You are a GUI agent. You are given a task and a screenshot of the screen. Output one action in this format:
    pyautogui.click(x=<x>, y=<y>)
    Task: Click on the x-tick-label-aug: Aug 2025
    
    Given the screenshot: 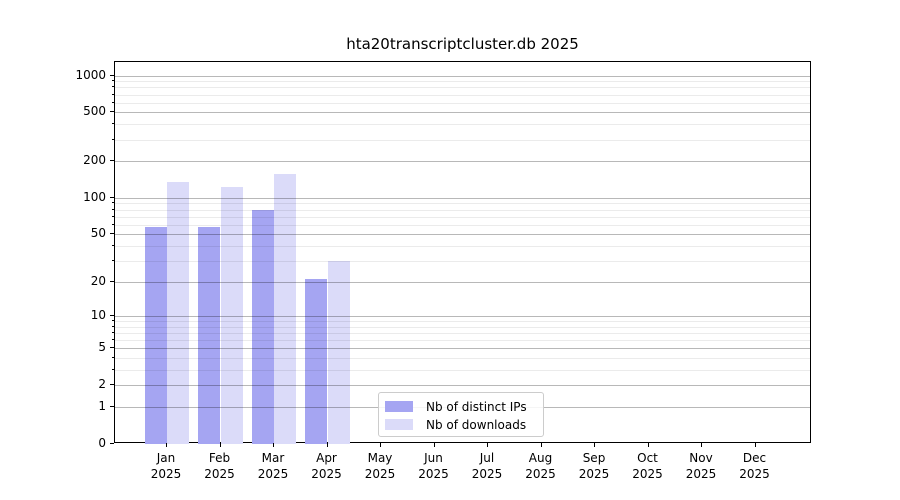 What is the action you would take?
    pyautogui.click(x=540, y=466)
    